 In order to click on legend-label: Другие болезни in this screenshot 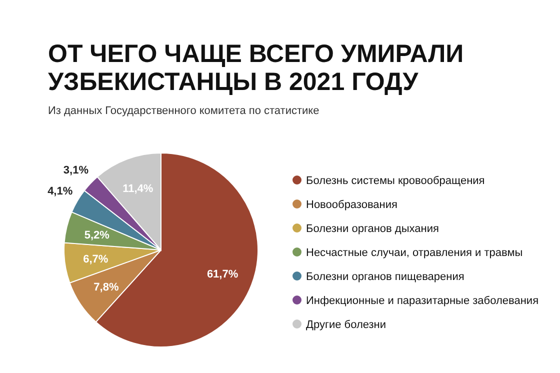, I will do `click(346, 324)`.